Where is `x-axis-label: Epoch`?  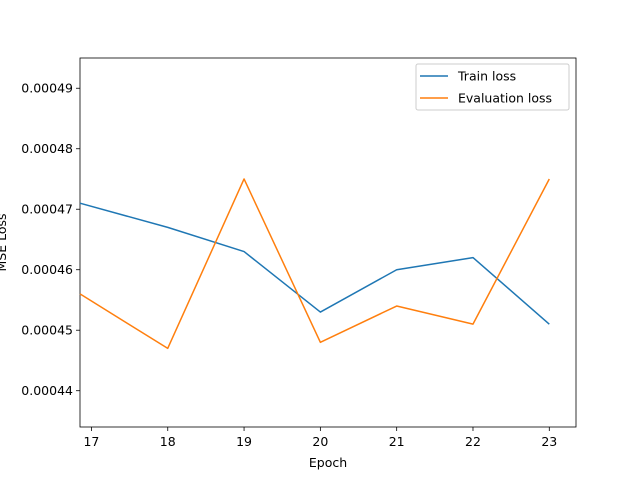
x-axis-label: Epoch is located at coordinates (328, 462).